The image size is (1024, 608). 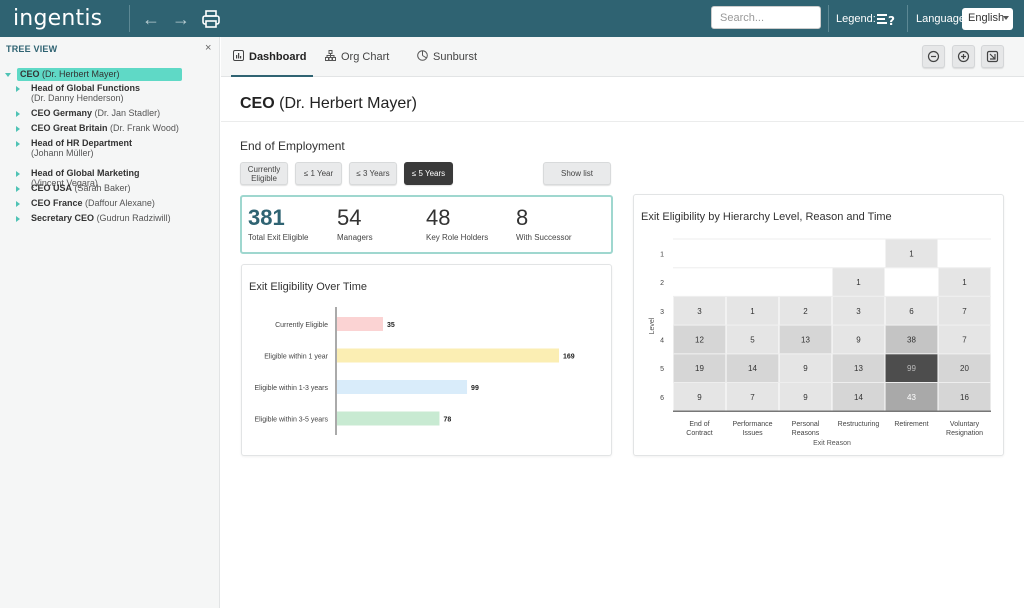 What do you see at coordinates (278, 223) in the screenshot?
I see `kpi-total-exit-eligible: 381 Total Exit Eligible` at bounding box center [278, 223].